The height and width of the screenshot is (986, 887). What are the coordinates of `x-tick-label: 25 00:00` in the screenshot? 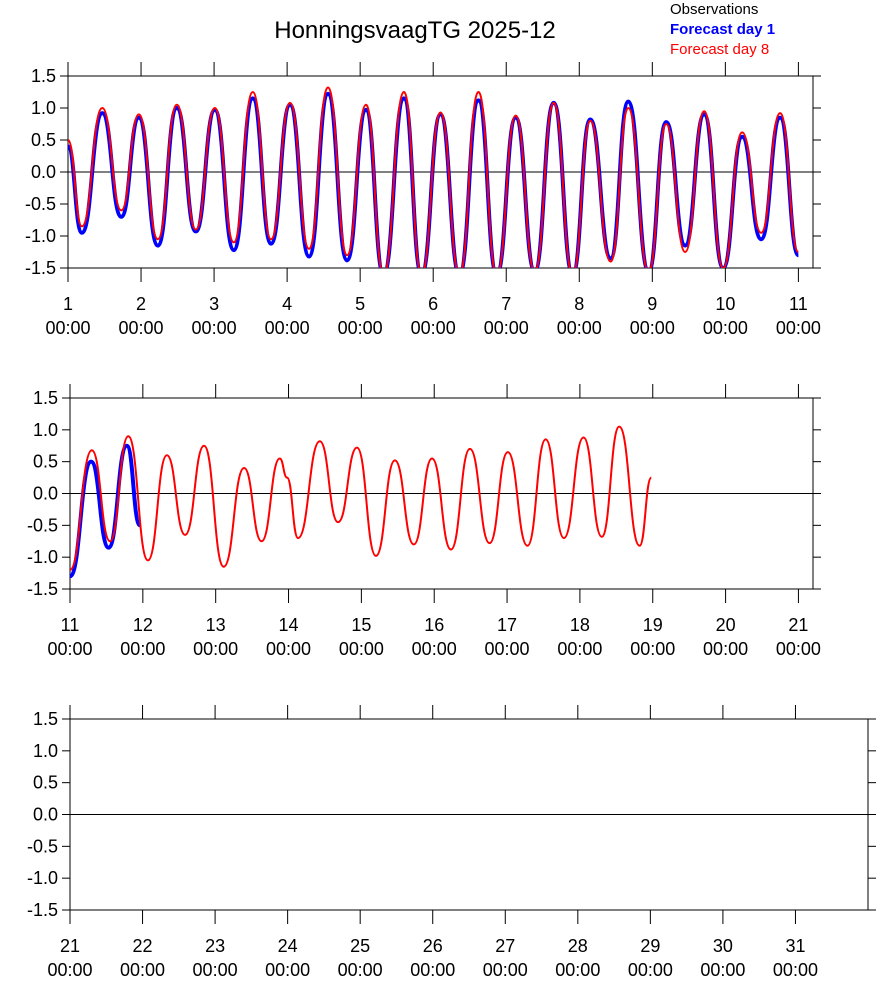 It's located at (360, 958).